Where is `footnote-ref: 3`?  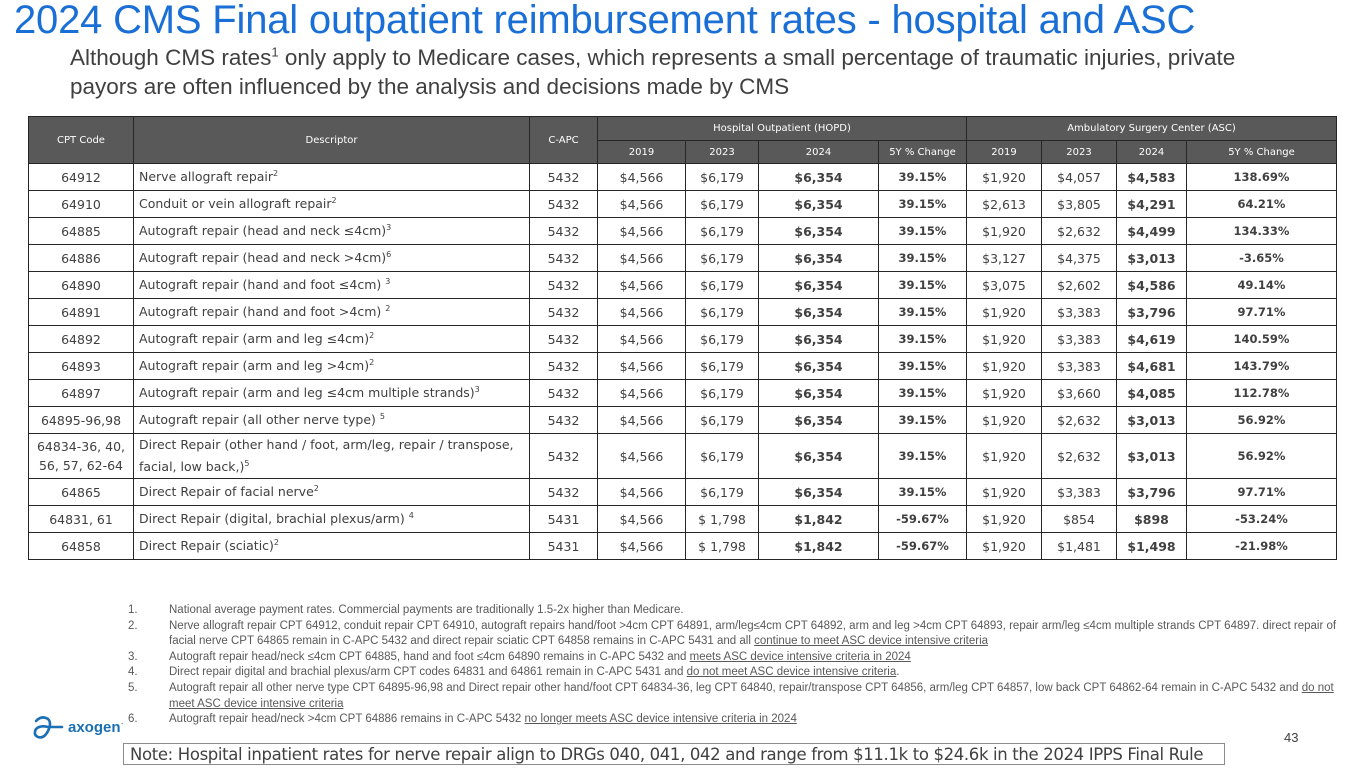
footnote-ref: 3 is located at coordinates (477, 390).